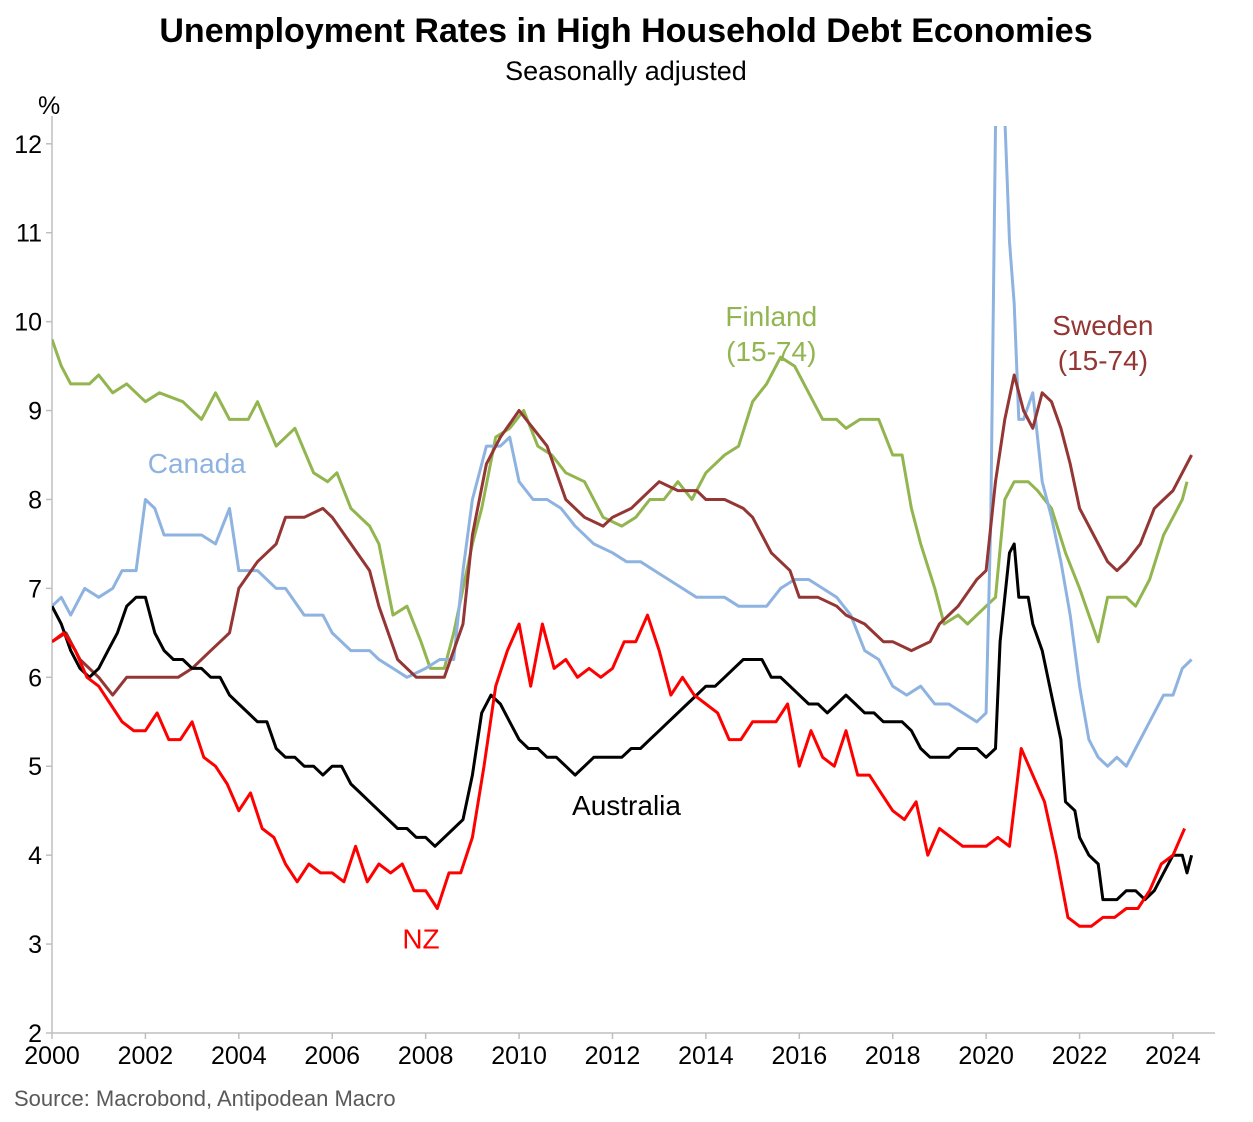  I want to click on x-tick-label: 2008, so click(426, 1056).